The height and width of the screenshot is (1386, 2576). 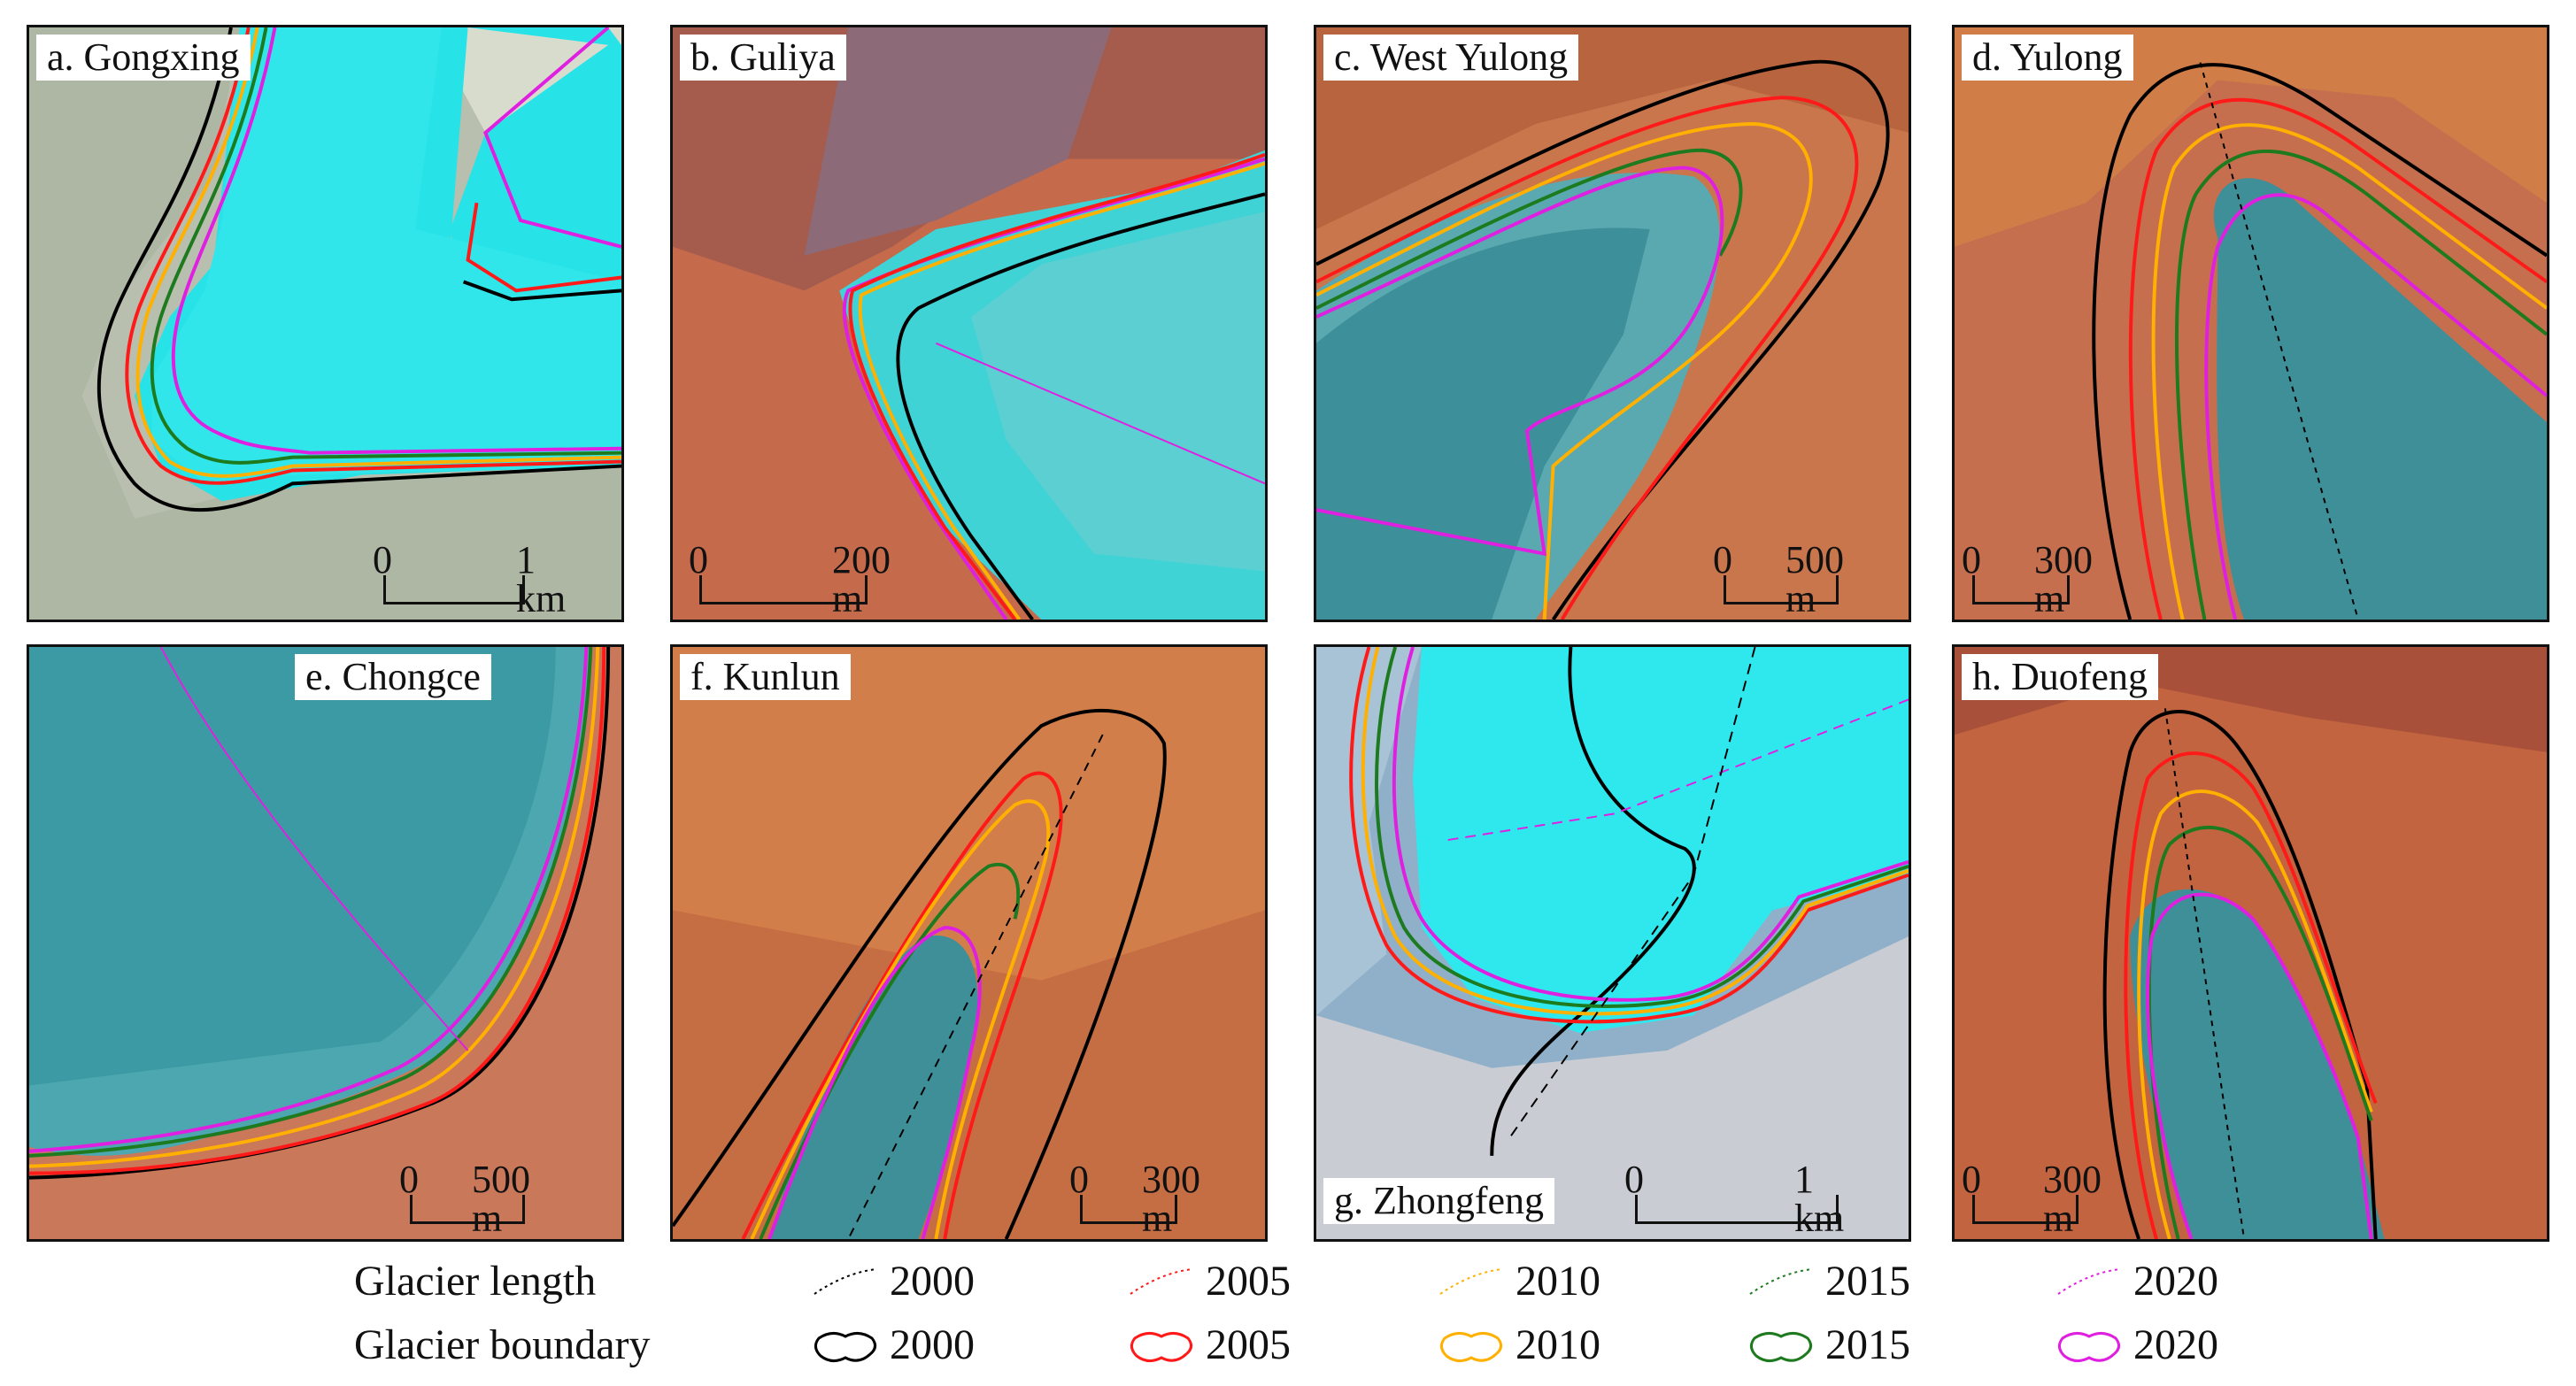 What do you see at coordinates (393, 677) in the screenshot?
I see `panel-label: e. Chongce` at bounding box center [393, 677].